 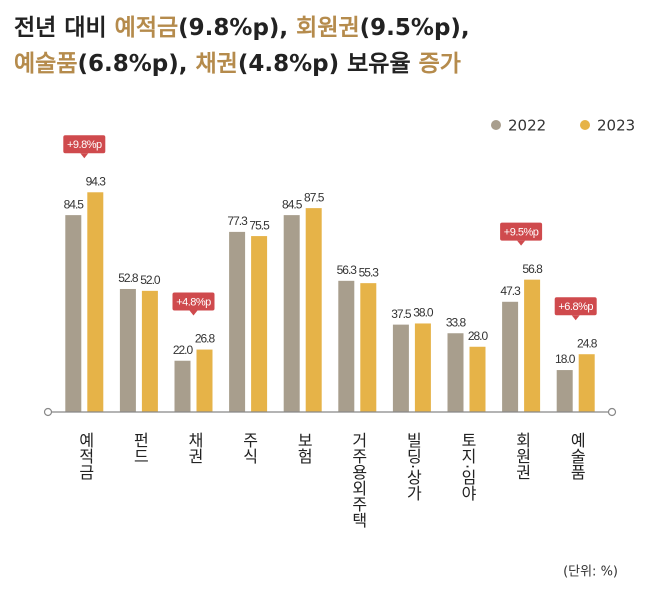 I want to click on value-label: 52.8, so click(x=128, y=278).